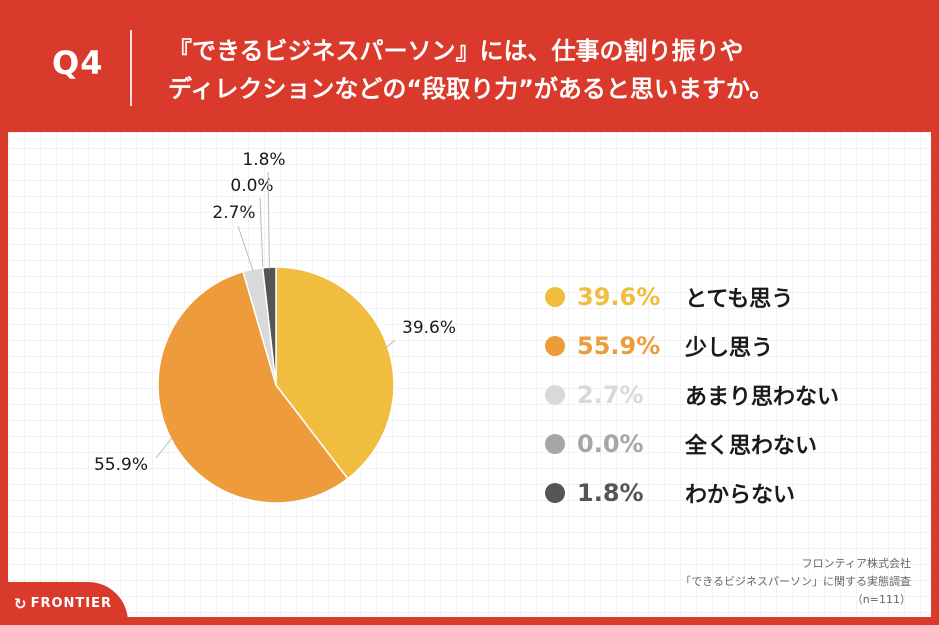  What do you see at coordinates (263, 160) in the screenshot?
I see `data-label-5: 1.8%` at bounding box center [263, 160].